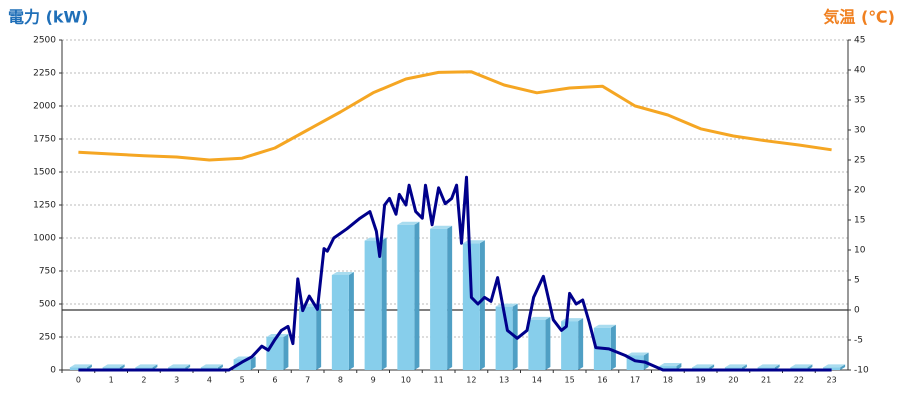 This screenshot has width=900, height=400. I want to click on y2-tick-label: 25, so click(859, 161).